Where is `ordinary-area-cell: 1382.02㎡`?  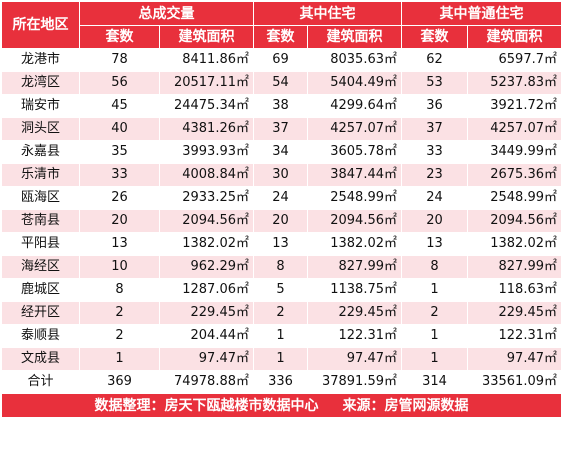
ordinary-area-cell: 1382.02㎡ is located at coordinates (514, 244).